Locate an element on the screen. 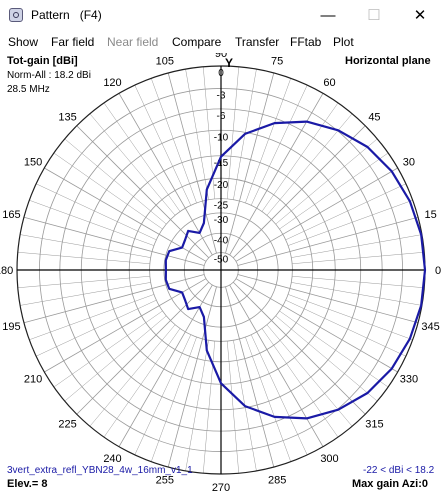  angle-tick-label: 270 is located at coordinates (221, 487).